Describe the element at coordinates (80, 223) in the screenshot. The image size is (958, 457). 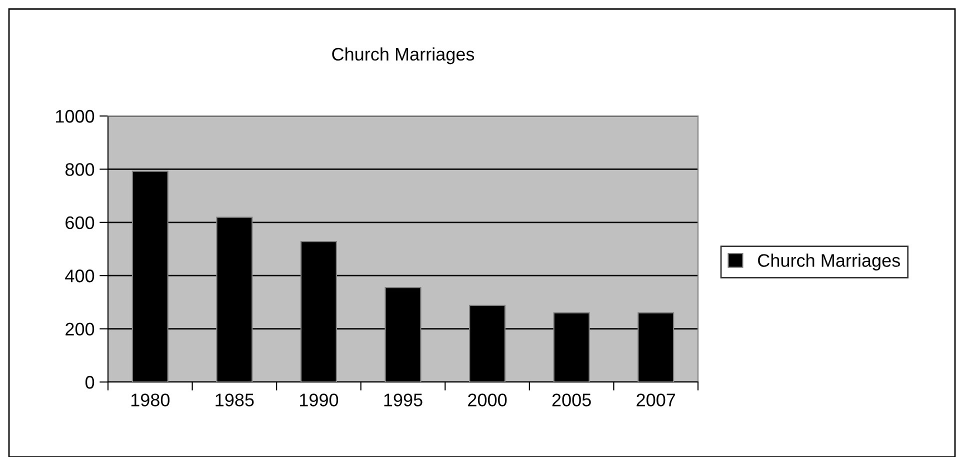
I see `y-tick-label: 600` at that location.